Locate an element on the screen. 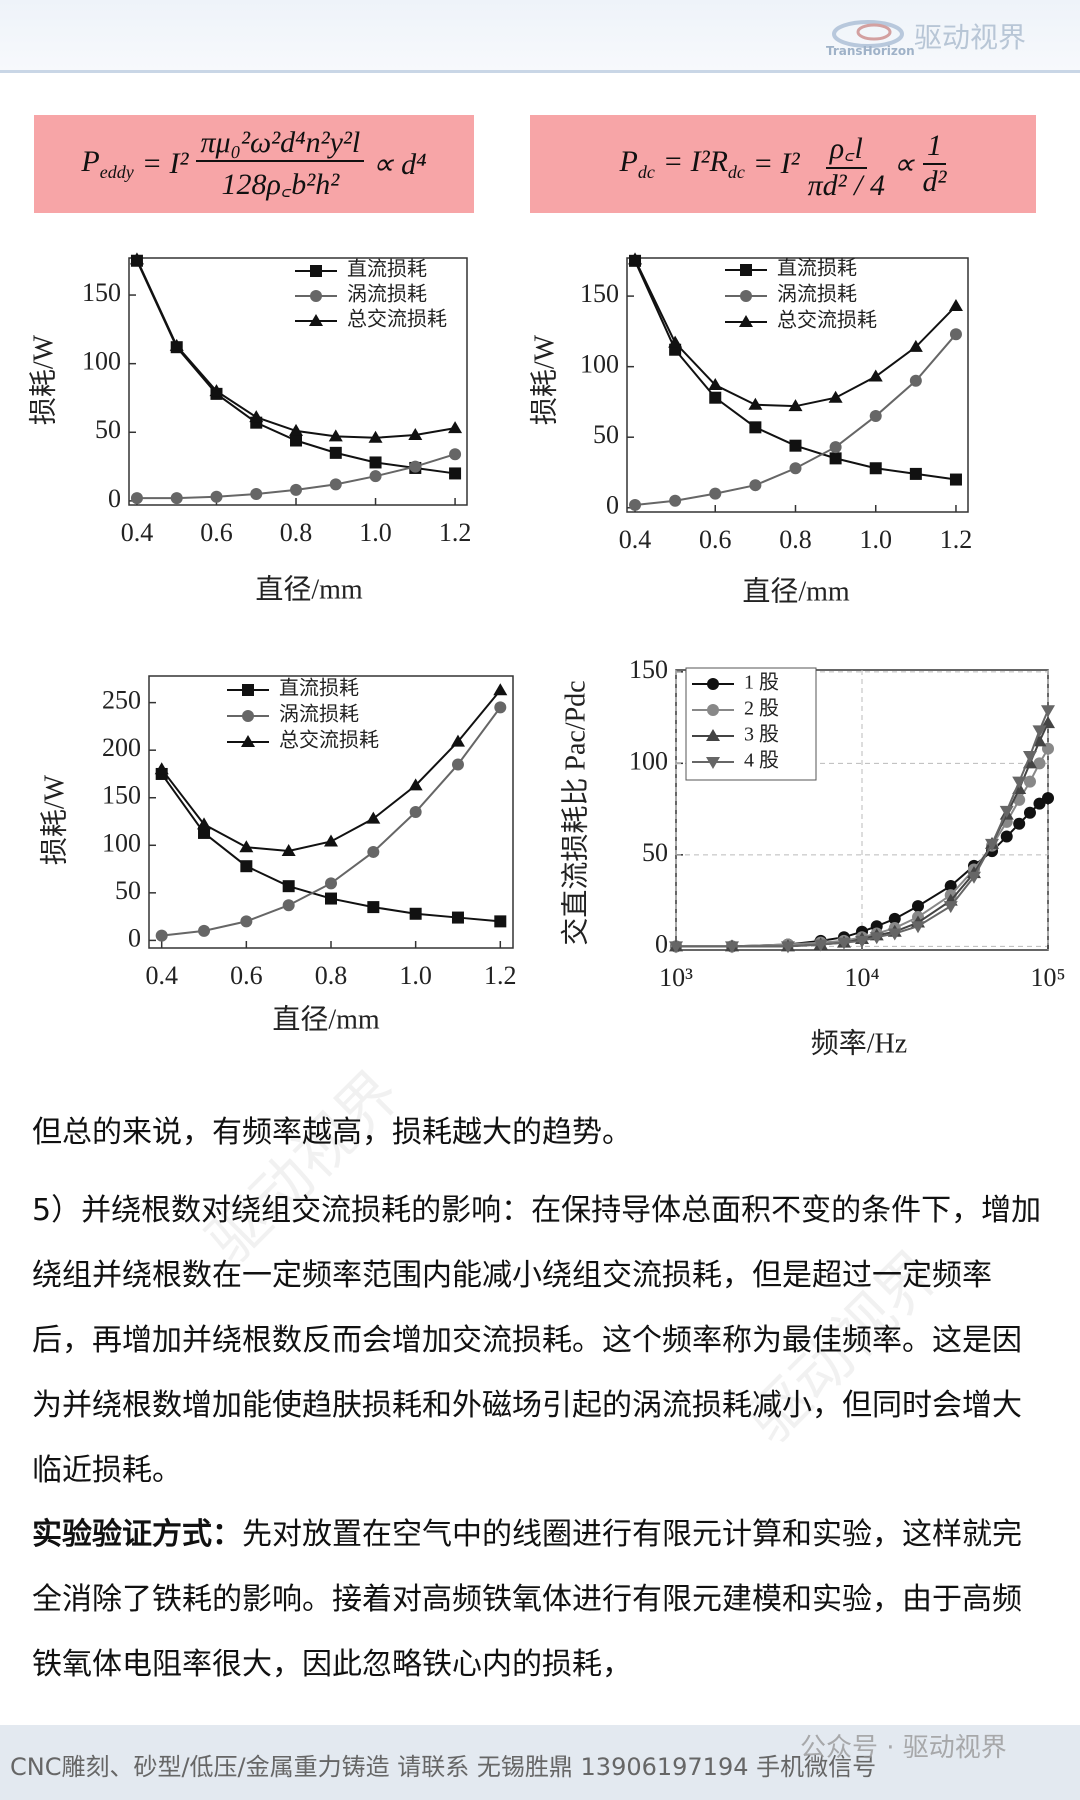  x-tick-label: 10³ is located at coordinates (676, 977).